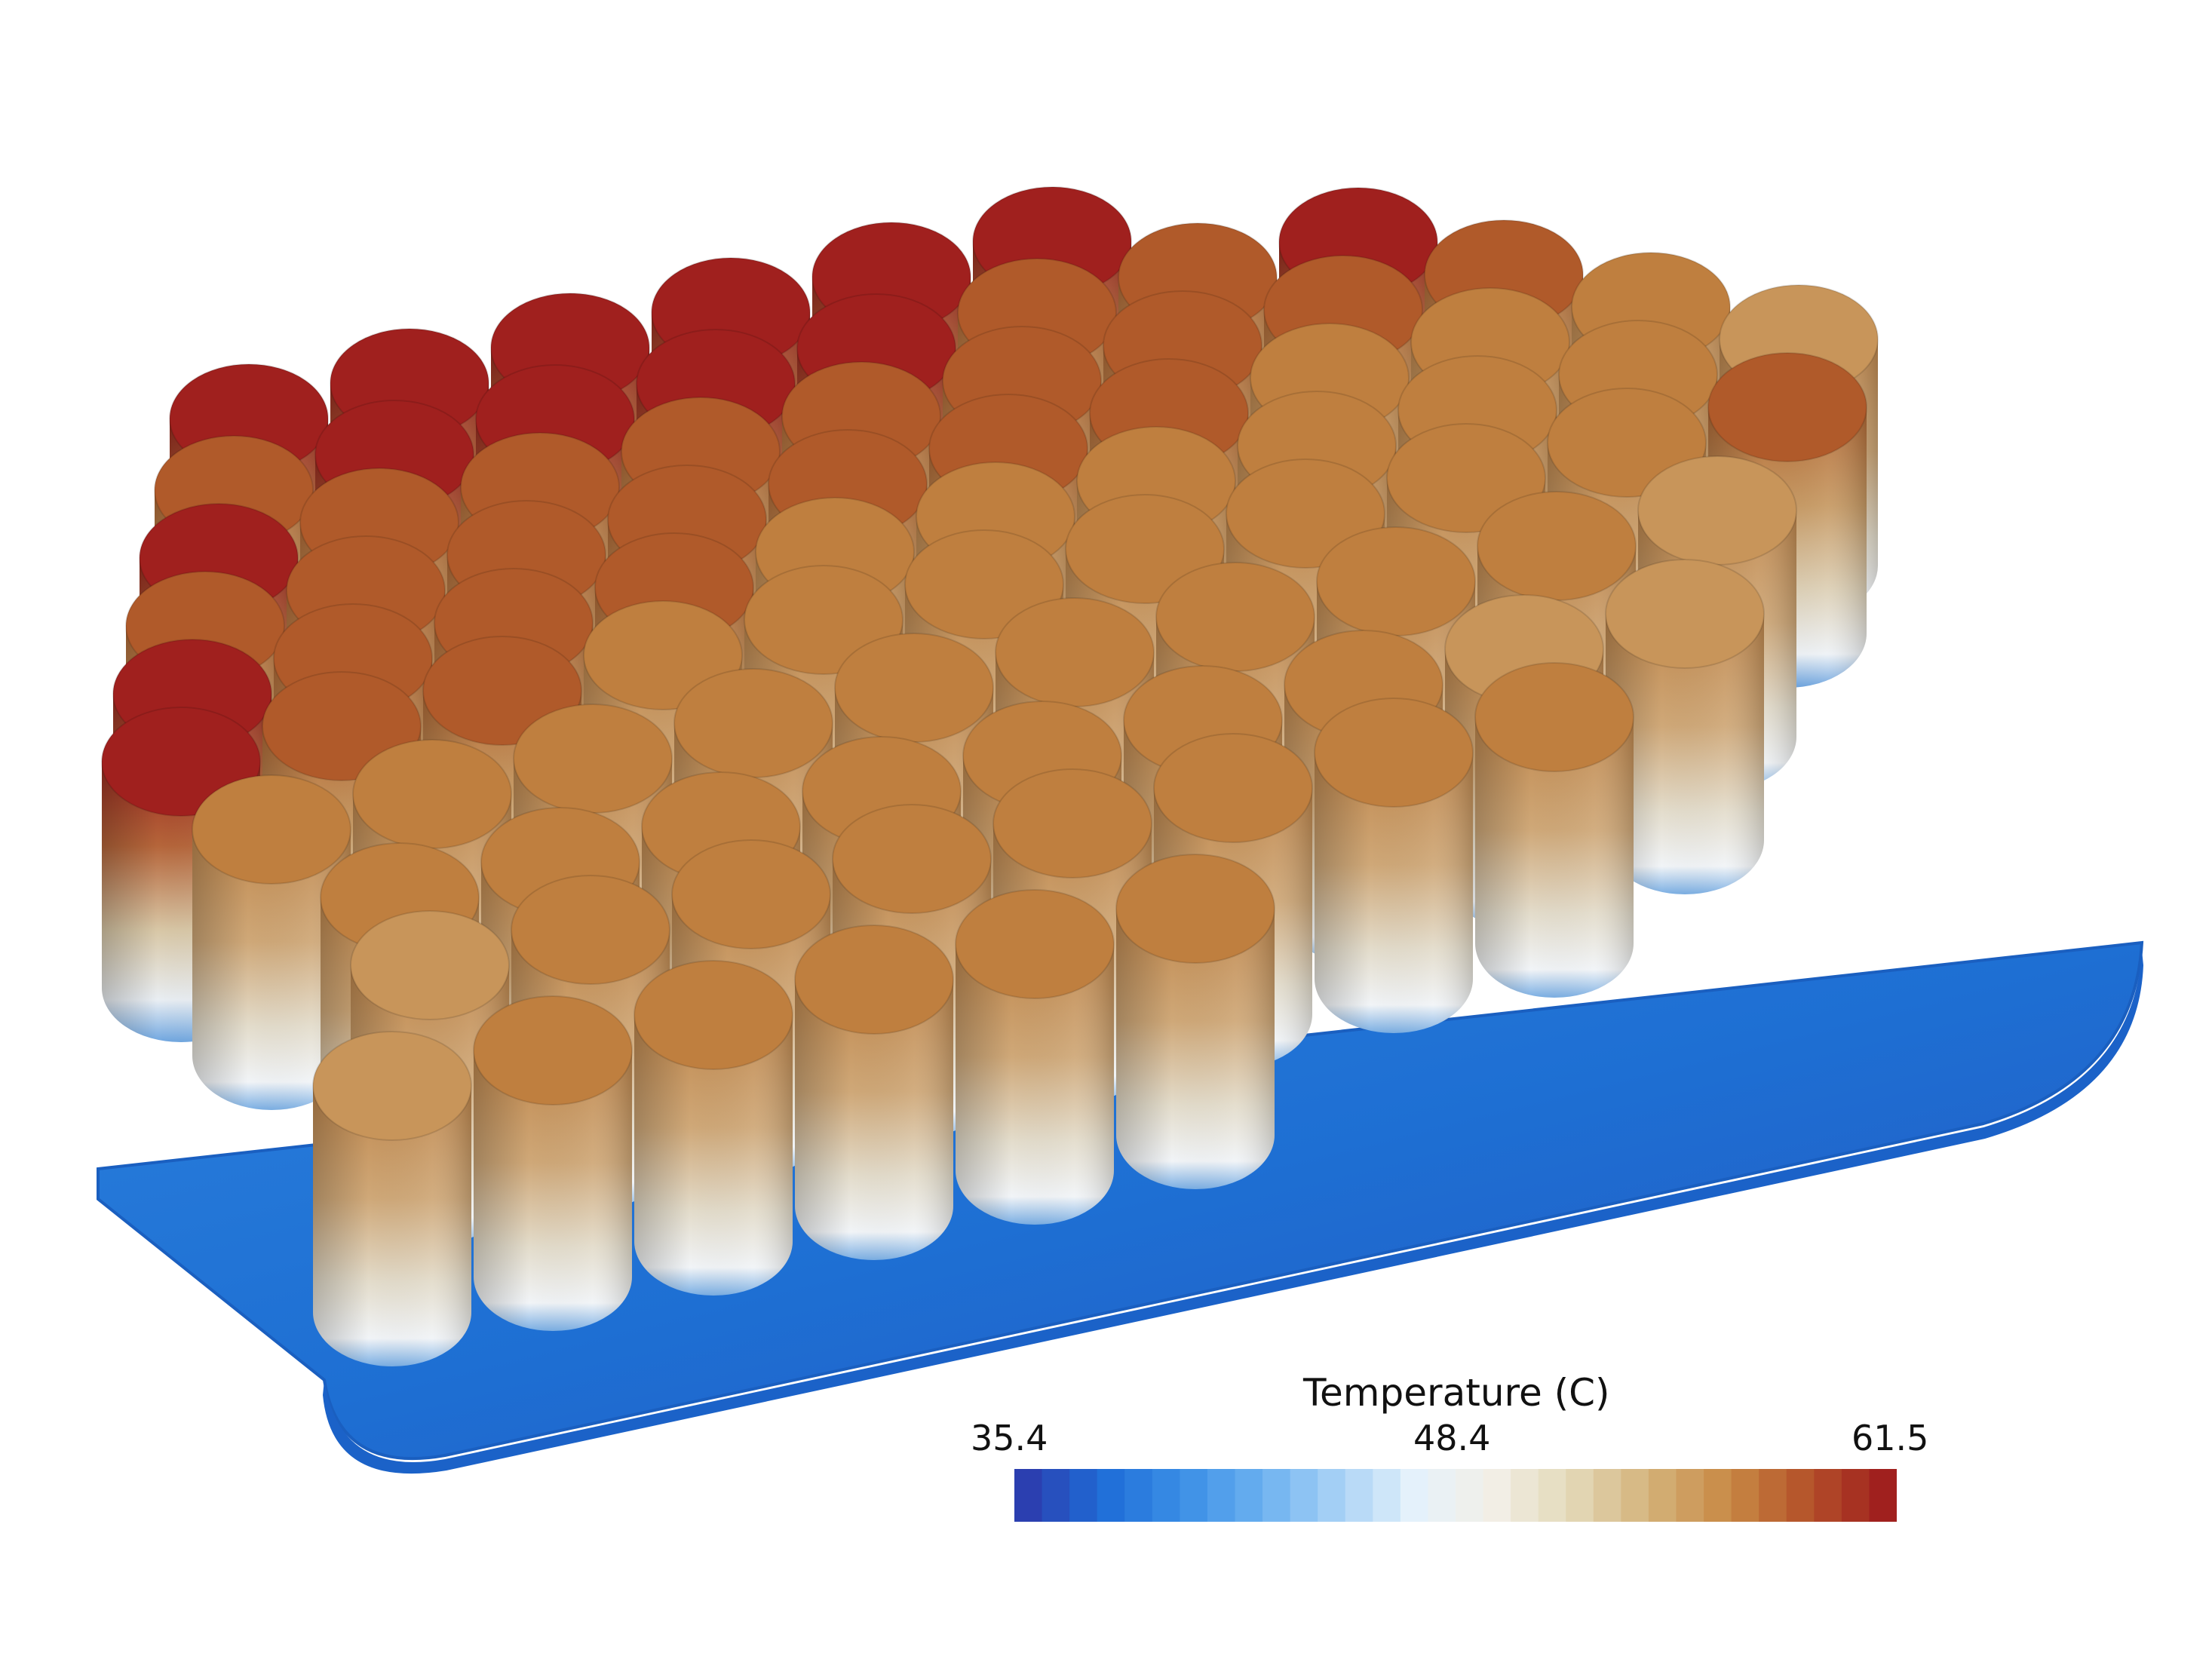 This screenshot has height=1659, width=2212. Describe the element at coordinates (1452, 1438) in the screenshot. I see `legend-mid-label: 48.4` at that location.